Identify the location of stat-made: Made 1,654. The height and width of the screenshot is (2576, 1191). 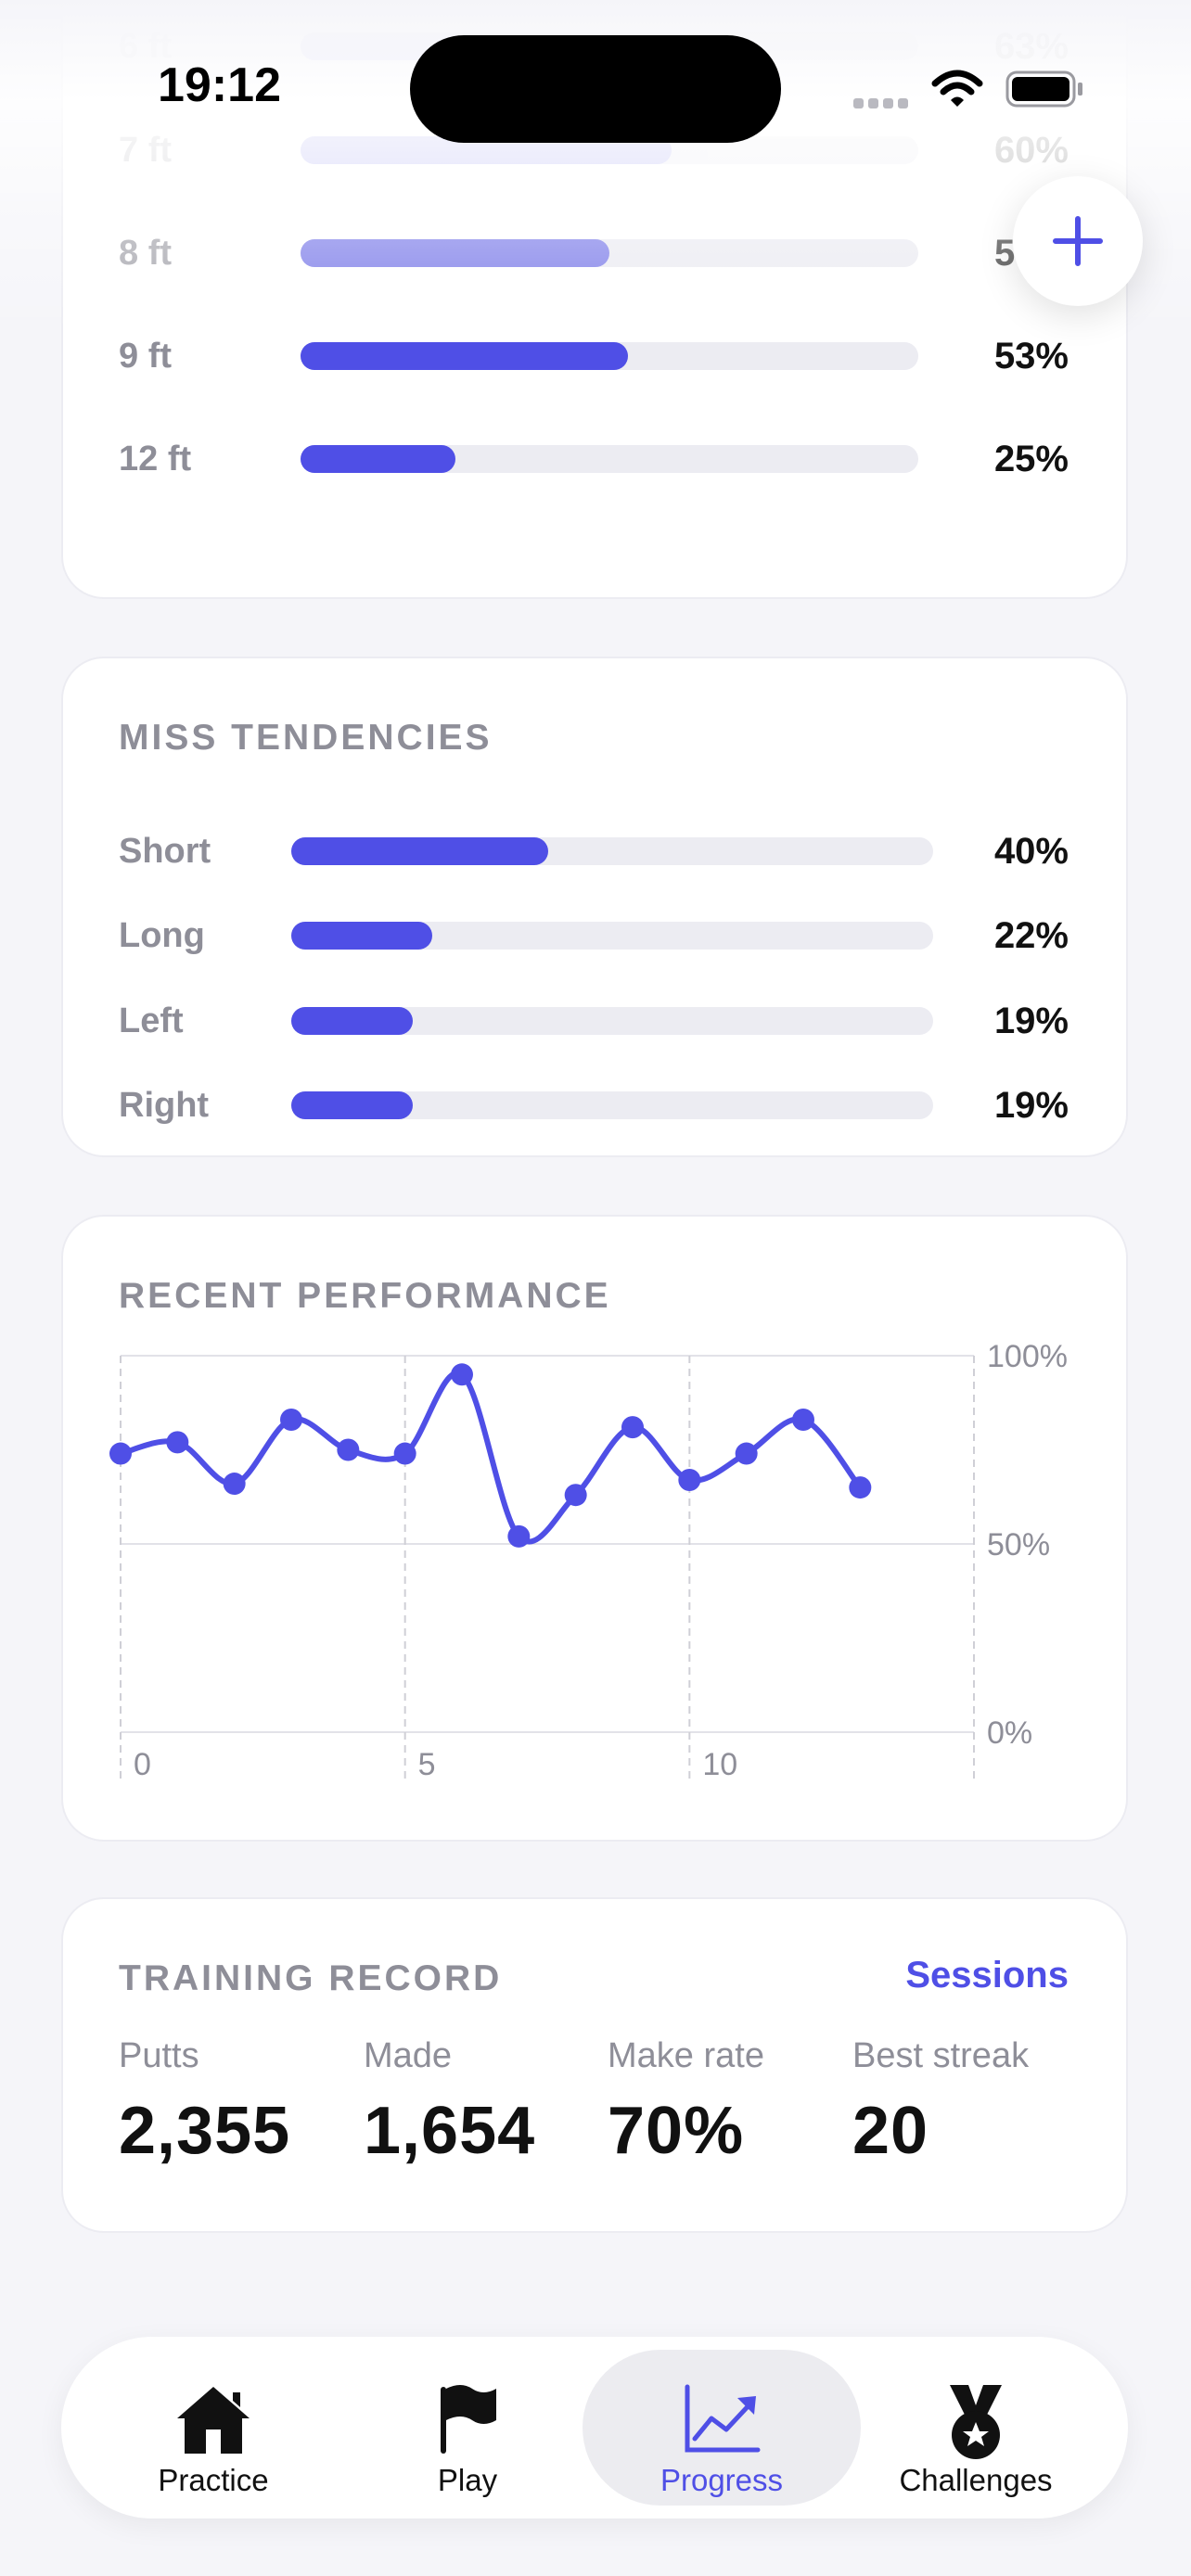
(450, 2102).